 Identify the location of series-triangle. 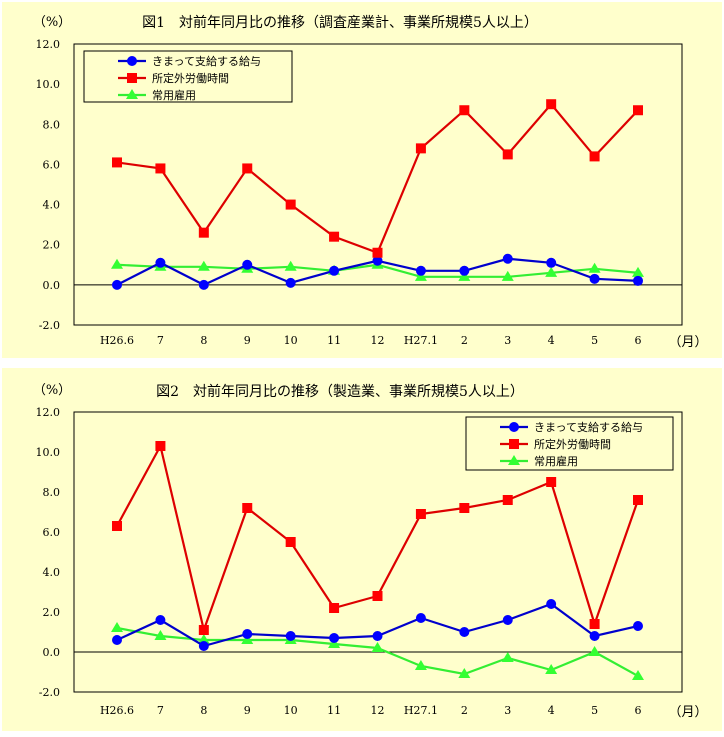
(377, 651).